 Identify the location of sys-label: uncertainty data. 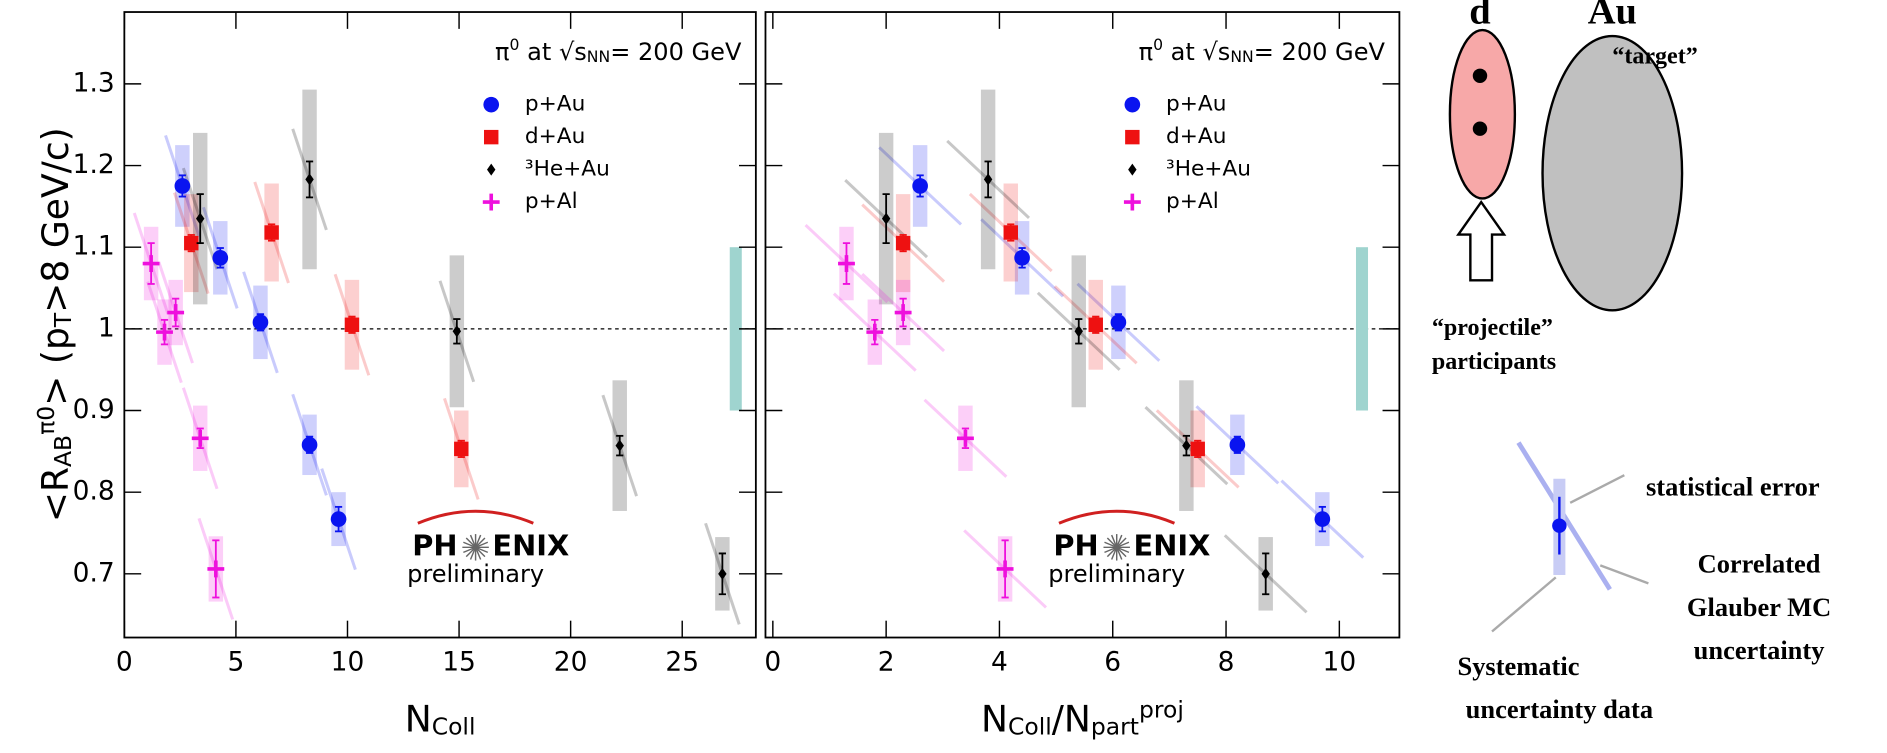
(1559, 709).